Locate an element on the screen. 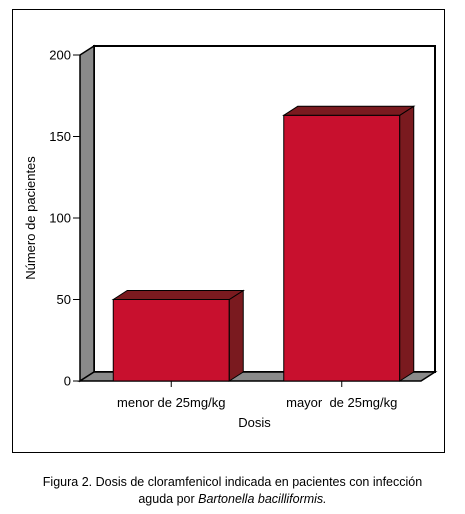  x-axis-label: Dosis is located at coordinates (254, 422).